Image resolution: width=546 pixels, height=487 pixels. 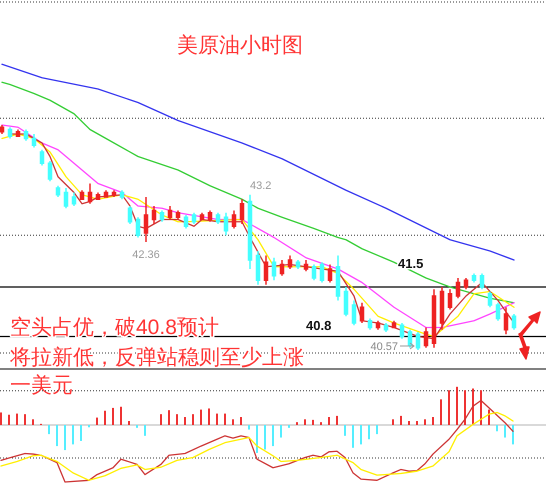 I want to click on annotation: 41.5, so click(x=411, y=263).